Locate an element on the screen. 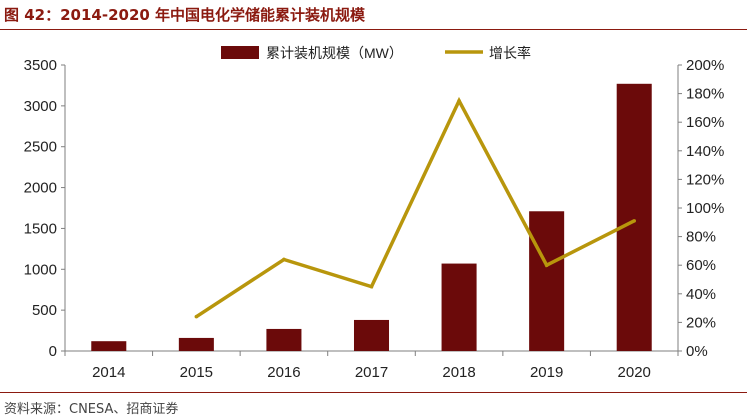  y-tick-left-label: 1500 is located at coordinates (40, 228).